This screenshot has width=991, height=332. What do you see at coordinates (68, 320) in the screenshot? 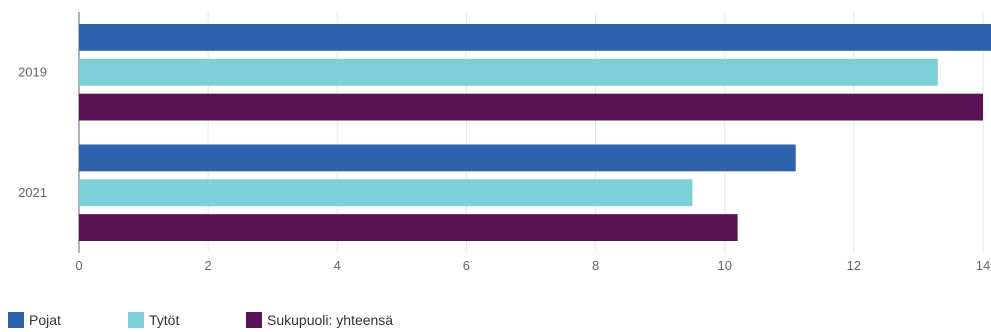
I see `legend-item-pojat: Pojat` at bounding box center [68, 320].